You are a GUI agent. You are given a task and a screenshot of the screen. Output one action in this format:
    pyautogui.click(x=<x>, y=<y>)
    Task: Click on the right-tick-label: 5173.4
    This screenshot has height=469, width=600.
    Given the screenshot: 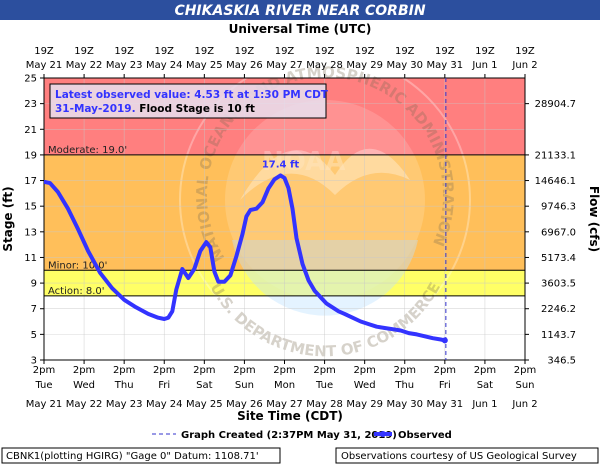 What is the action you would take?
    pyautogui.click(x=558, y=258)
    